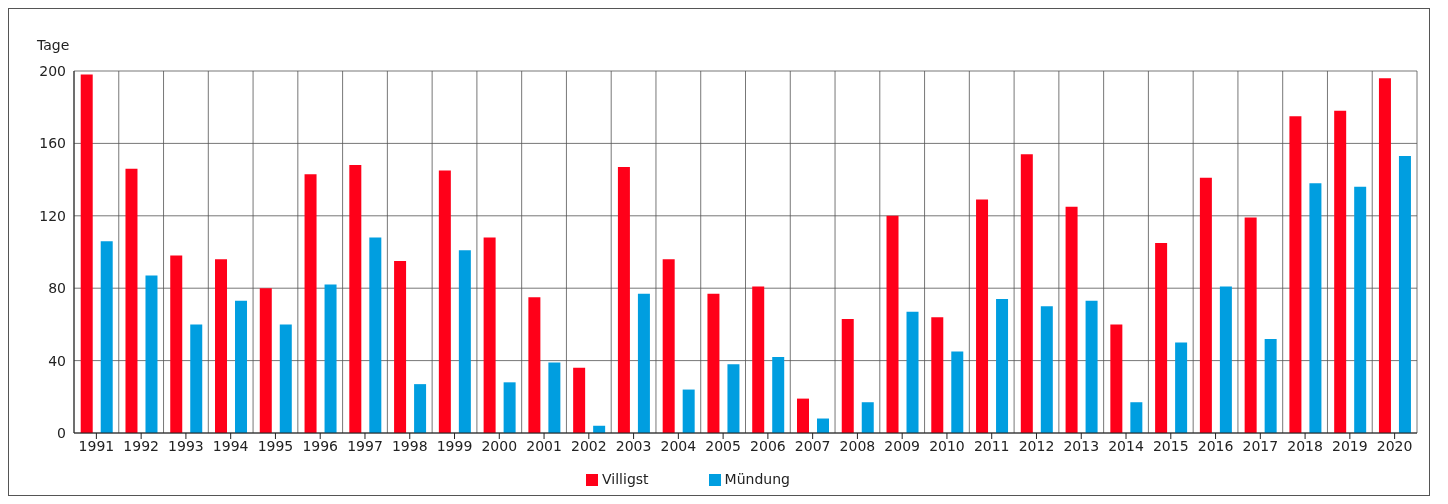 The width and height of the screenshot is (1448, 504). I want to click on x-tick-label: 2006, so click(768, 445).